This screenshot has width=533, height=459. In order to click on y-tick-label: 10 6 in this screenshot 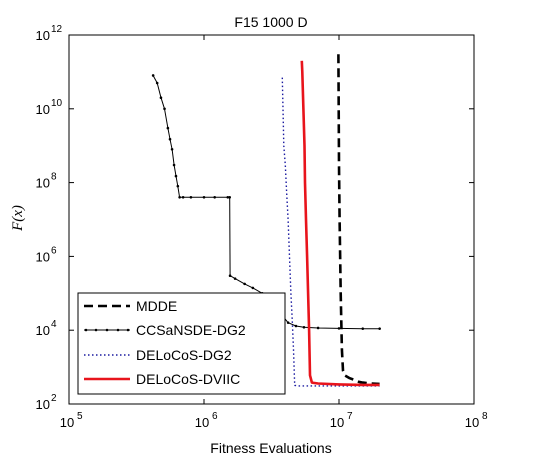, I will do `click(46, 254)`.